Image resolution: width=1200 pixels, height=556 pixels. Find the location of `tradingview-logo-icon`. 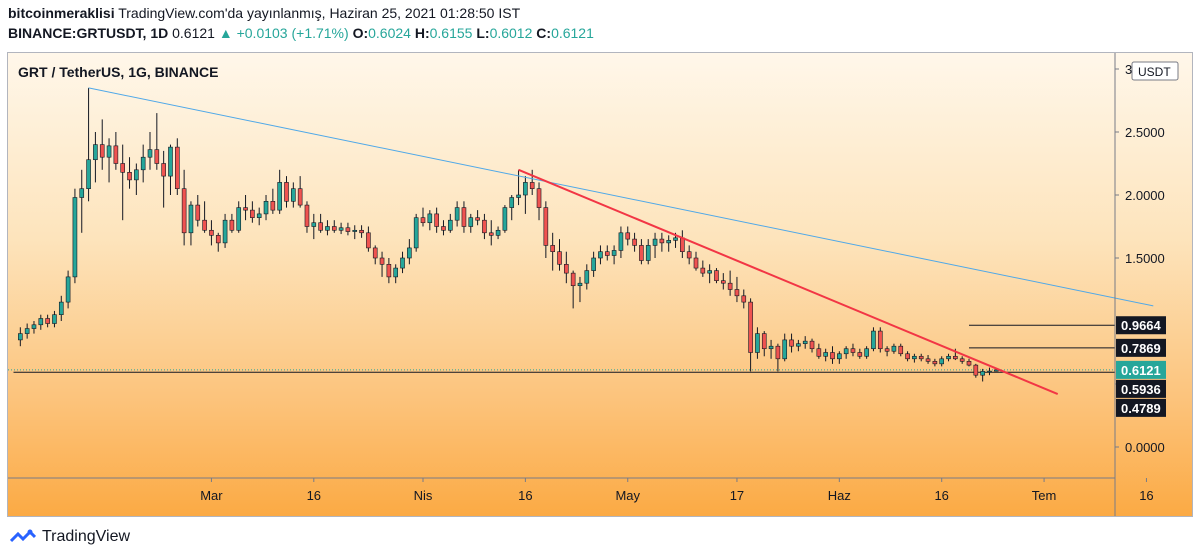

tradingview-logo-icon is located at coordinates (23, 536).